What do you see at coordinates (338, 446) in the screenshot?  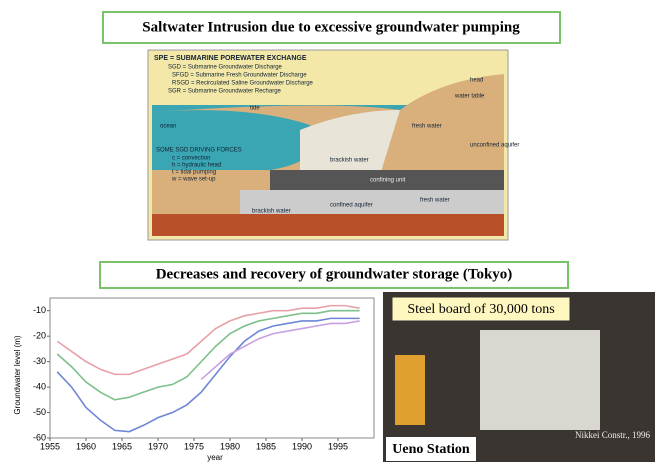 I see `x-tick-label: 1995` at bounding box center [338, 446].